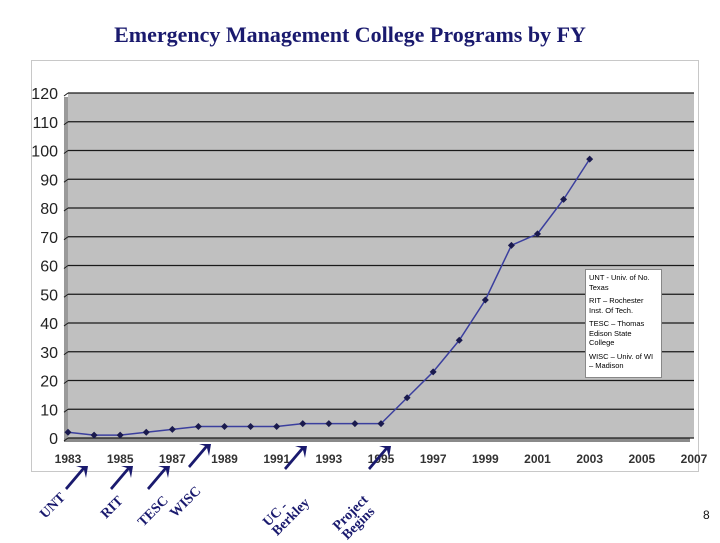 Image resolution: width=720 pixels, height=543 pixels. Describe the element at coordinates (616, 305) in the screenshot. I see `legend-item-rit: RIT – Rochester Inst. Of Tech.` at that location.